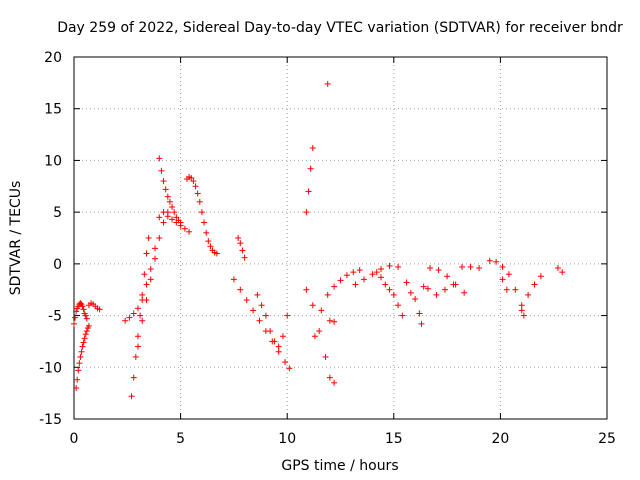 This screenshot has height=480, width=640. Describe the element at coordinates (272, 320) in the screenshot. I see `series-s12` at that location.